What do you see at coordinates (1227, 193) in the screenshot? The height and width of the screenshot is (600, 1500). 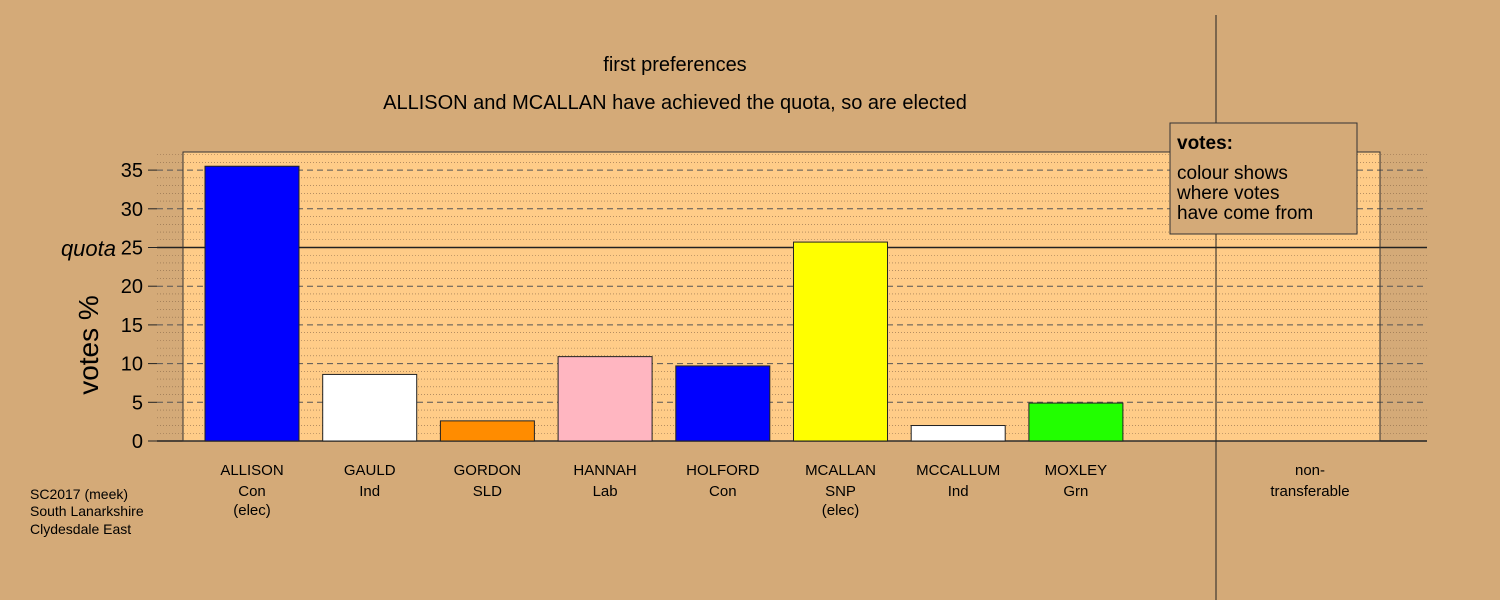 I see `legend-line-2: where votes` at bounding box center [1227, 193].